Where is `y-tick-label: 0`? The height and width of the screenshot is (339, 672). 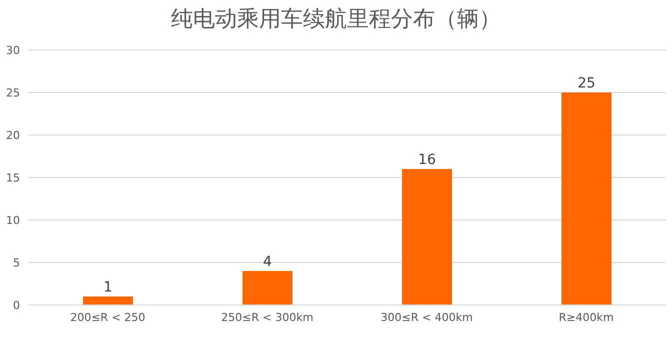 y-tick-label: 0 is located at coordinates (16, 305).